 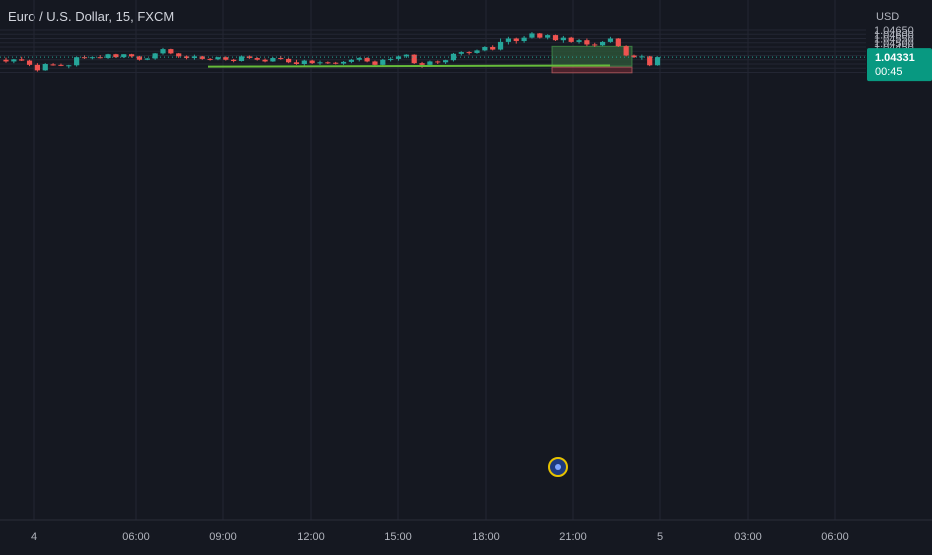 What do you see at coordinates (895, 58) in the screenshot?
I see `current-price-label: 1.04331` at bounding box center [895, 58].